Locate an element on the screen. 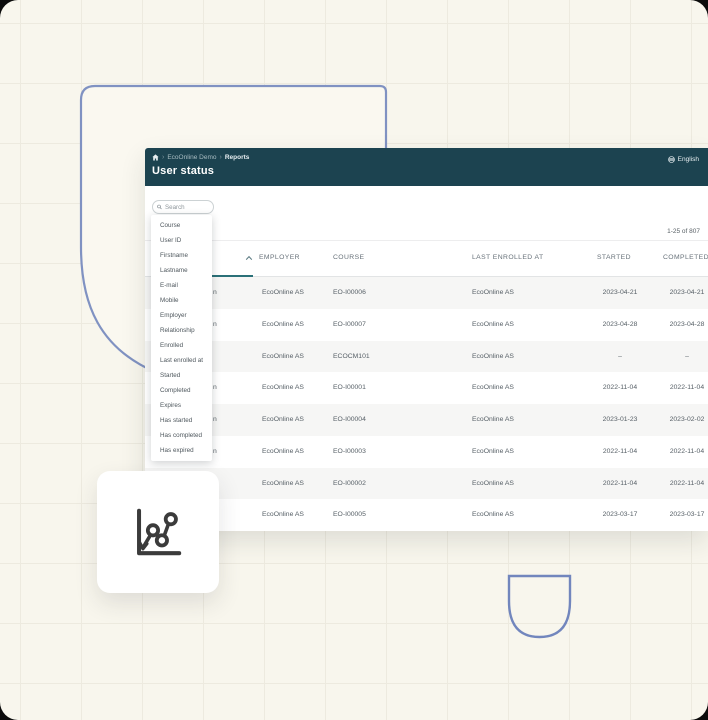 Image resolution: width=708 pixels, height=720 pixels. pagination-label: 1-25 of 807 is located at coordinates (683, 231).